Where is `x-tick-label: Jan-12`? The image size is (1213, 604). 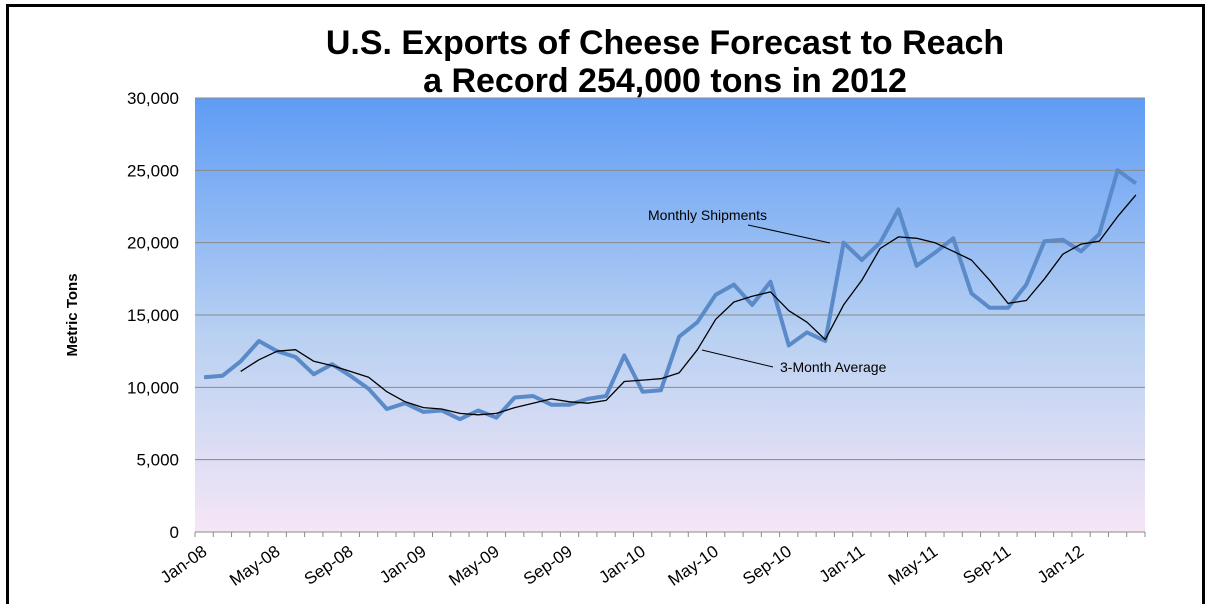 x-tick-label: Jan-12 is located at coordinates (1060, 564).